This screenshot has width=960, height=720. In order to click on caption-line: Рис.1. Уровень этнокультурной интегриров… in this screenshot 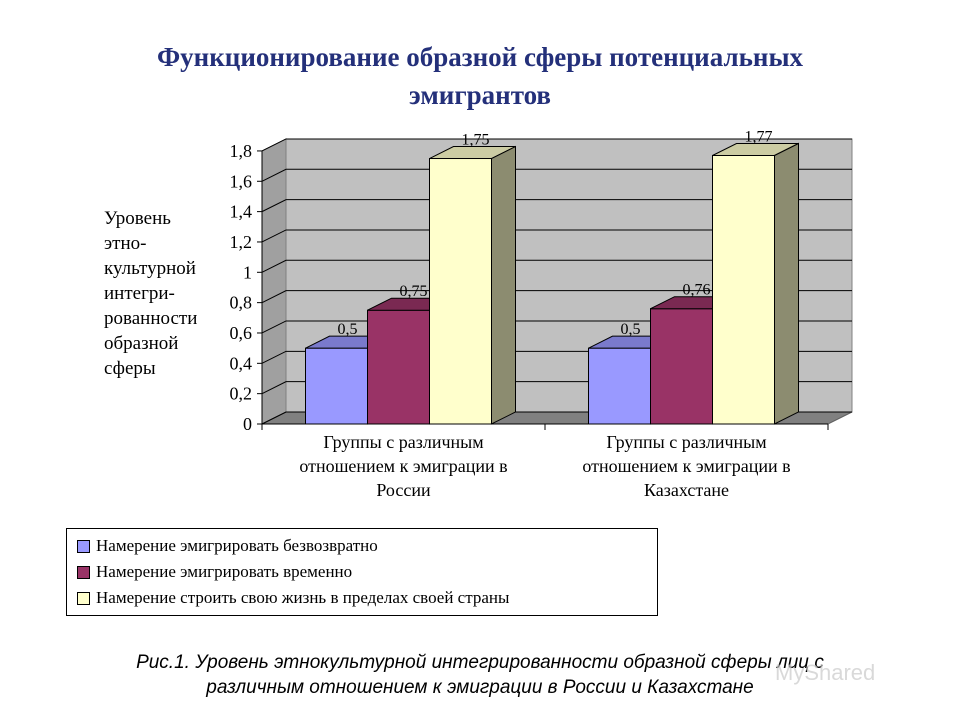, I will do `click(480, 662)`.